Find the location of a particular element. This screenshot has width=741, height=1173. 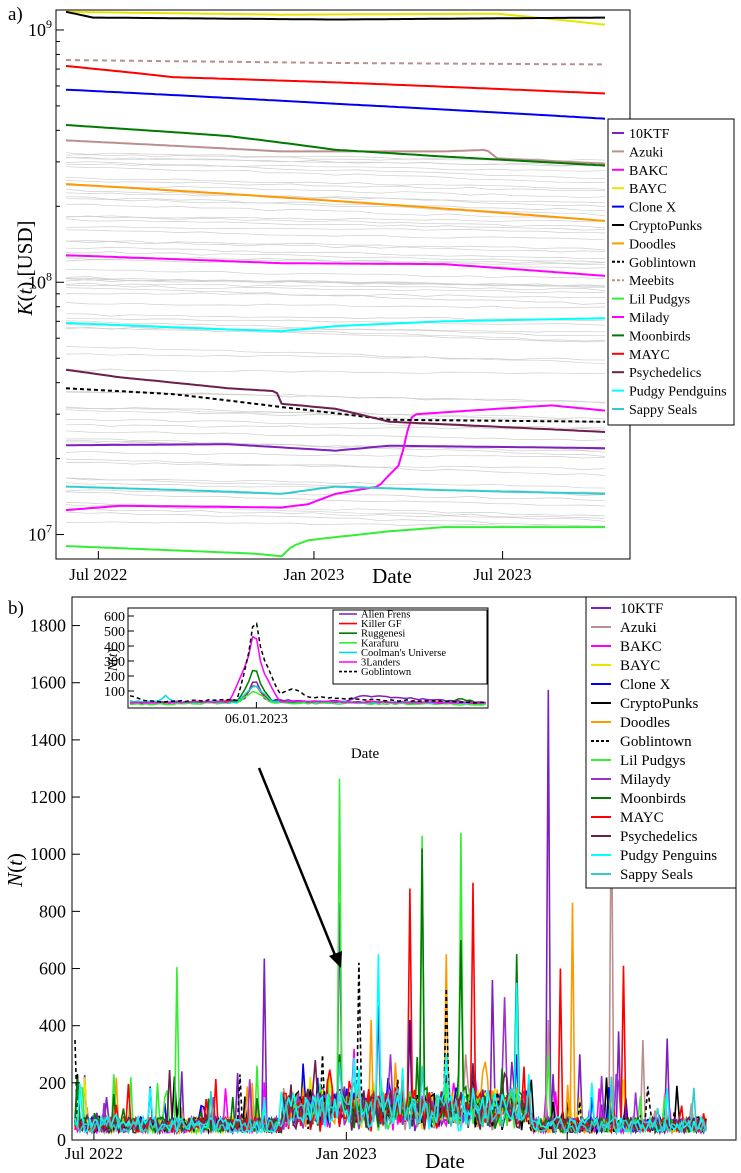

panel-a-label: a) is located at coordinates (15, 14).